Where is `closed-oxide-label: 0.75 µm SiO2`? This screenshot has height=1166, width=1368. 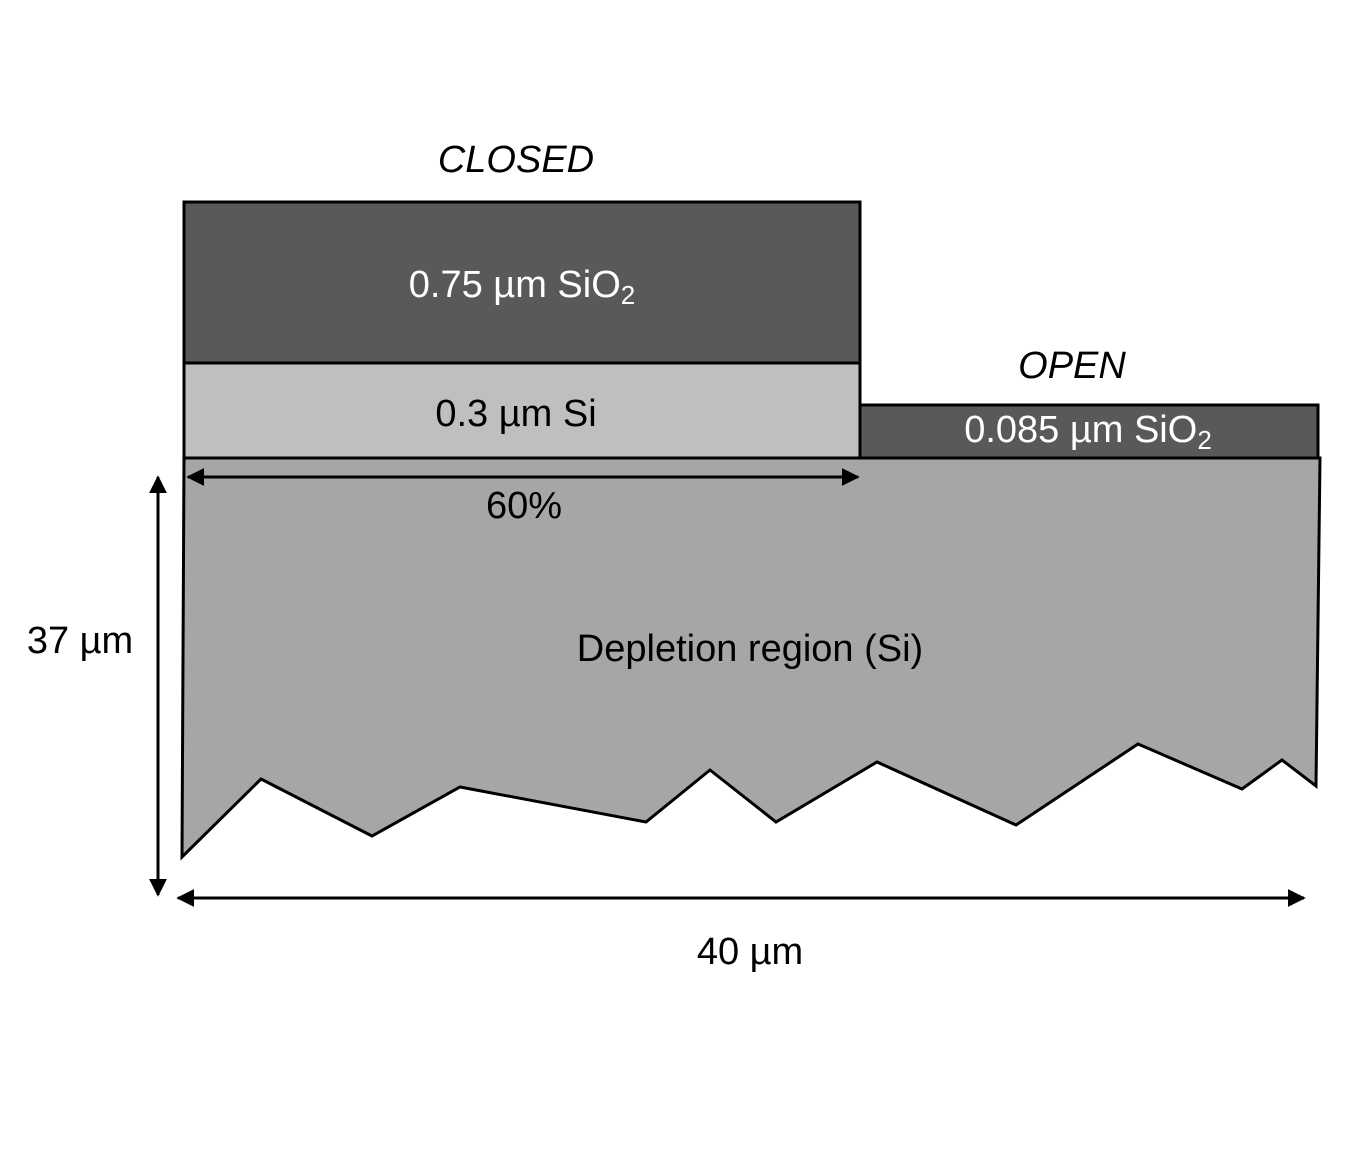 closed-oxide-label: 0.75 µm SiO2 is located at coordinates (522, 287).